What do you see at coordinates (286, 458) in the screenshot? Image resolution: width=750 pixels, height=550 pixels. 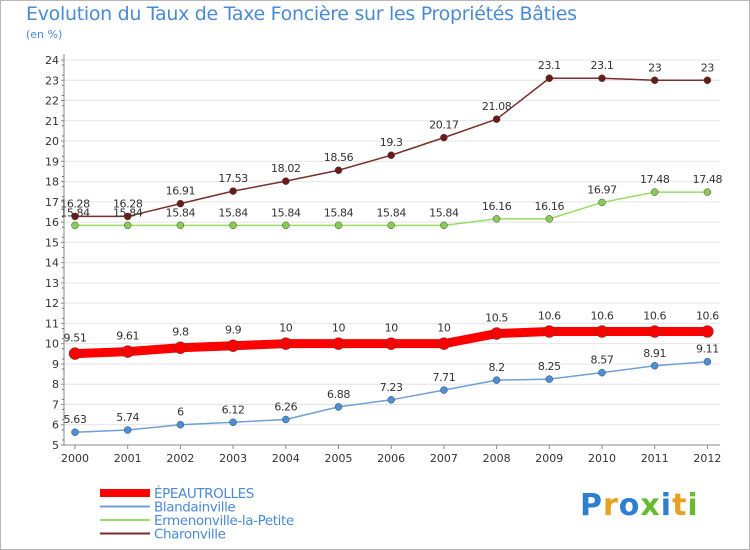 I see `x-tick-label: 2004` at bounding box center [286, 458].